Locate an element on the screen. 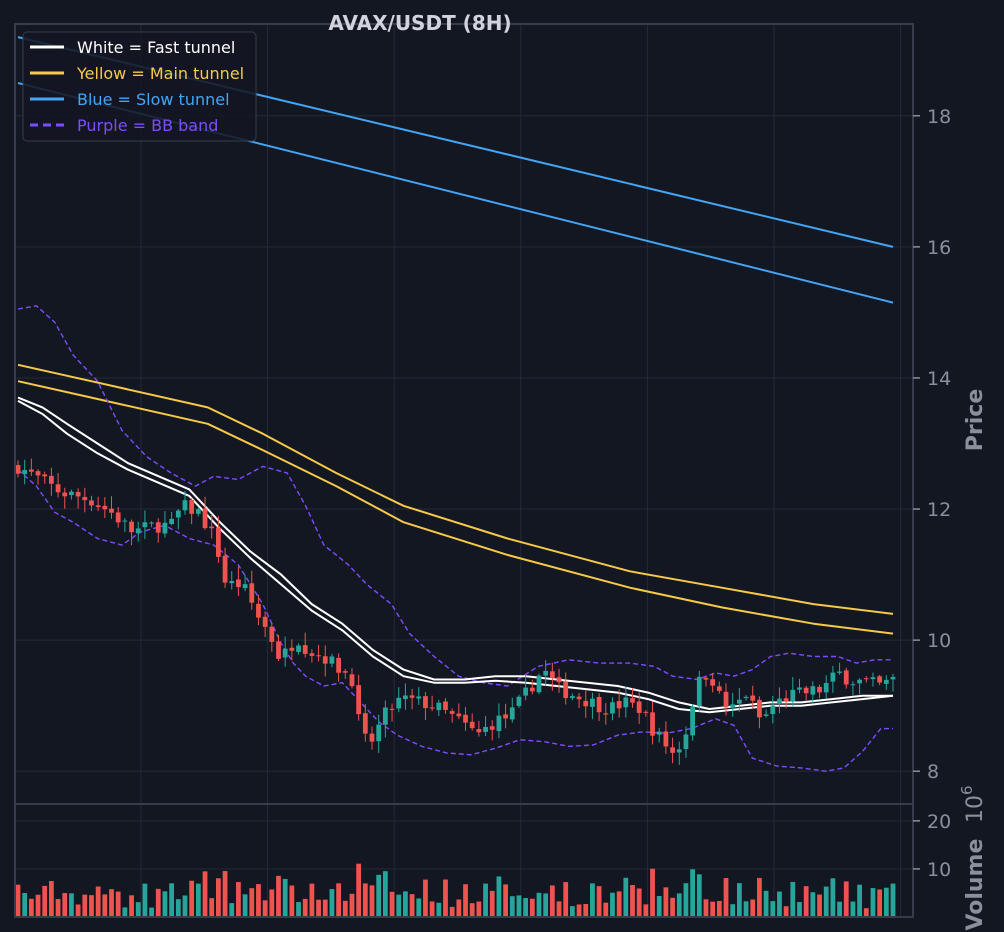  legend-entry-label: Blue = Slow tunnel is located at coordinates (153, 99).